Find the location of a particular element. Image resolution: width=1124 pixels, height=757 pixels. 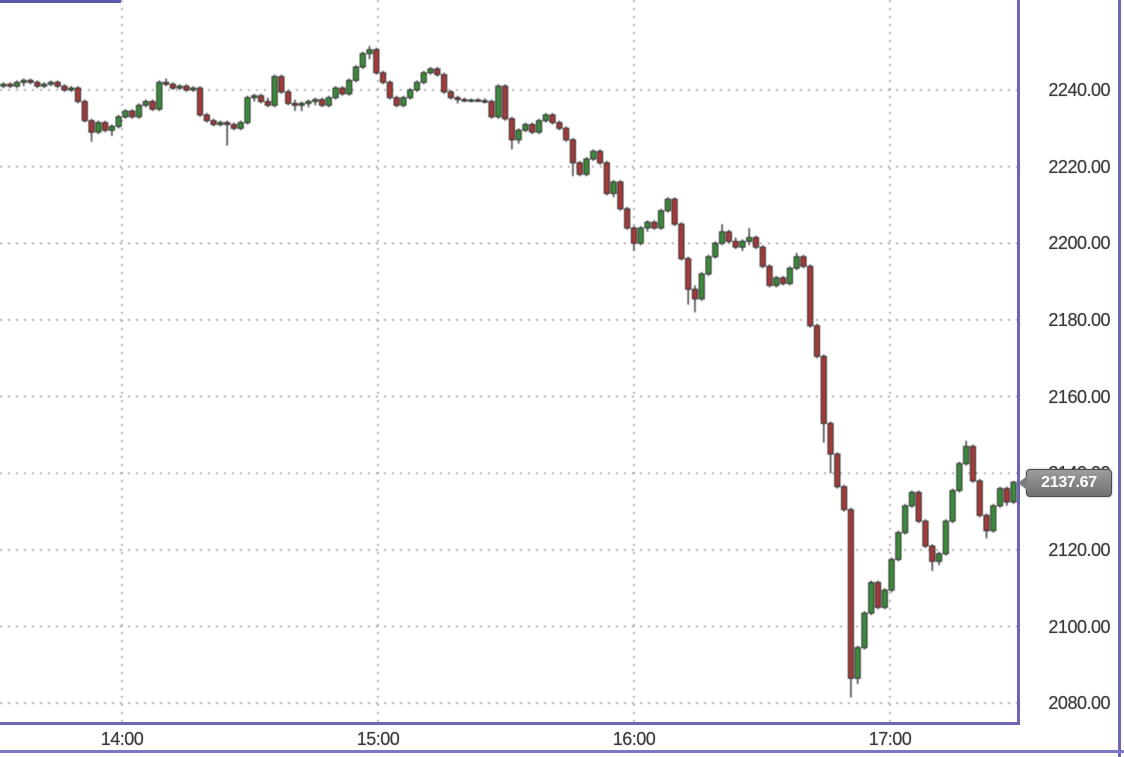

time-axis-label: 17:00 is located at coordinates (890, 739).